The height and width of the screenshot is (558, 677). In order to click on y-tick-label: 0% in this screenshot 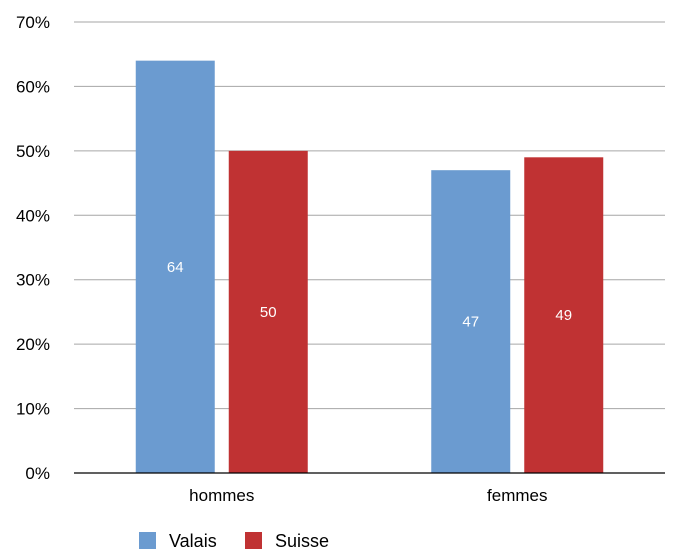, I will do `click(37, 473)`.